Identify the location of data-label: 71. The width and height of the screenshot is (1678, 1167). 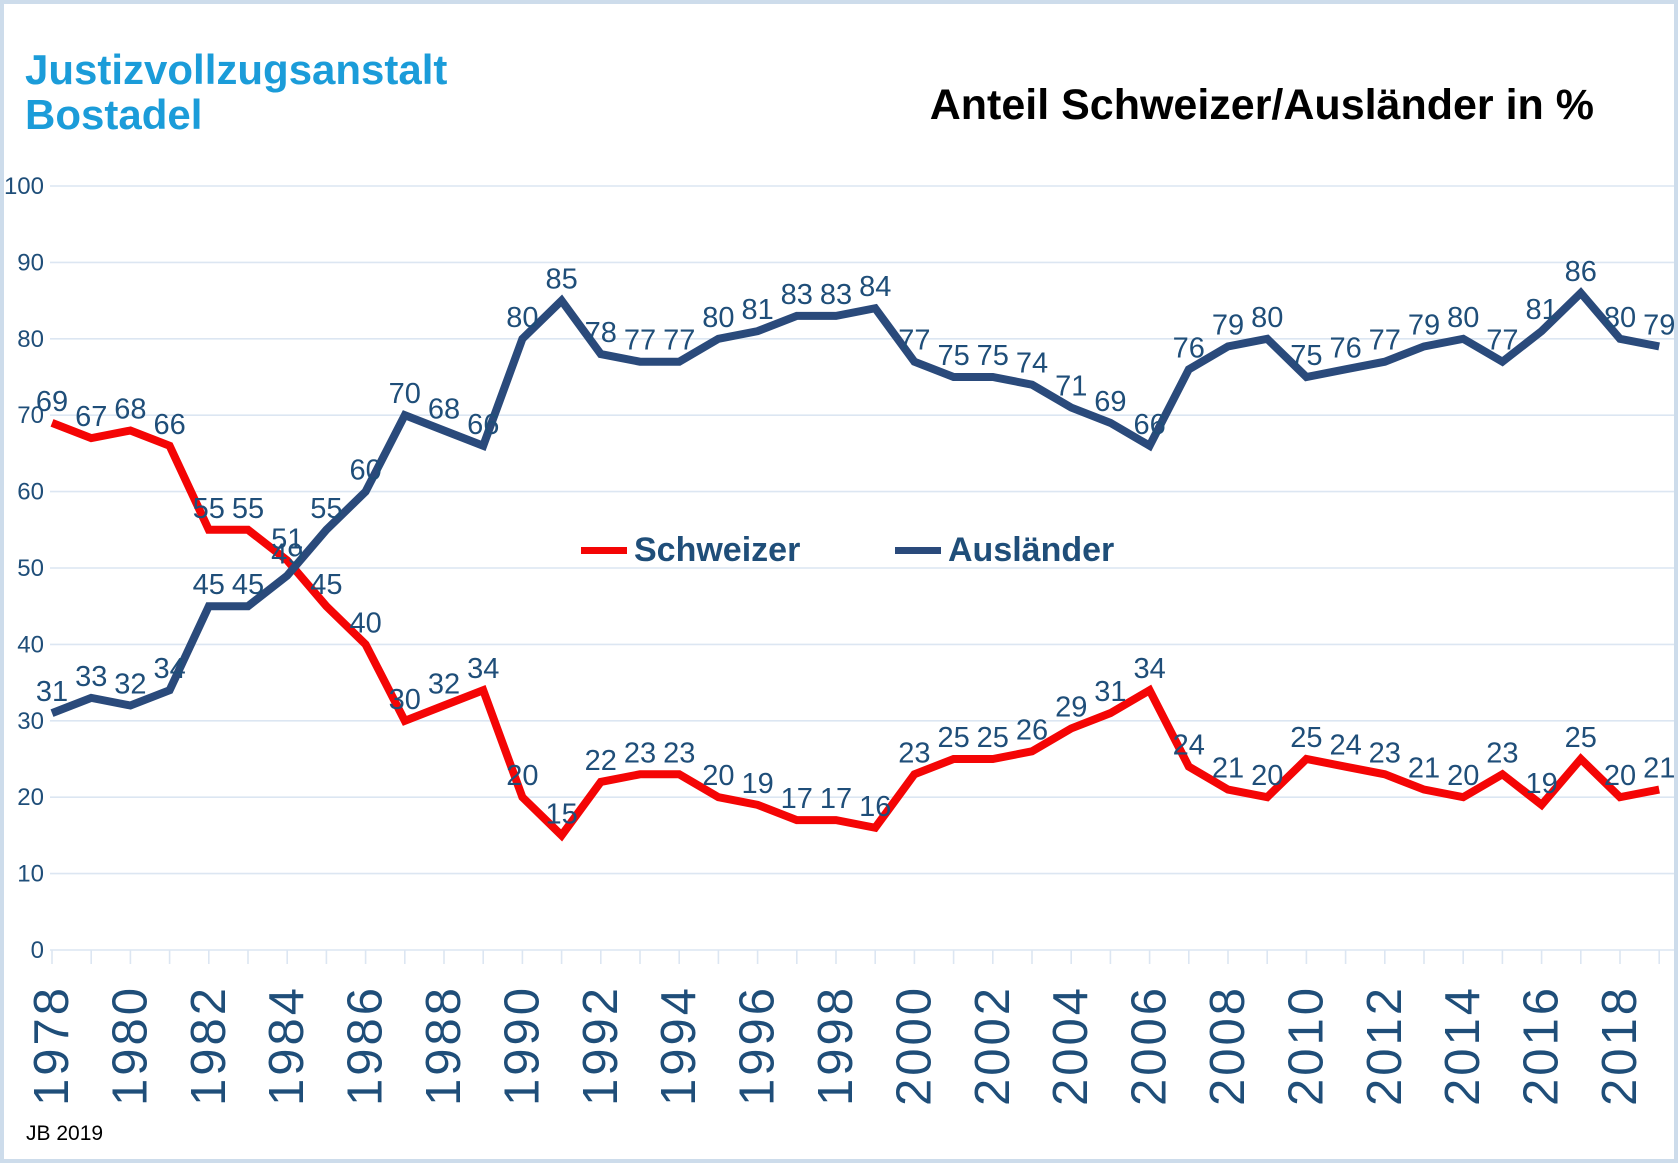
(1071, 387).